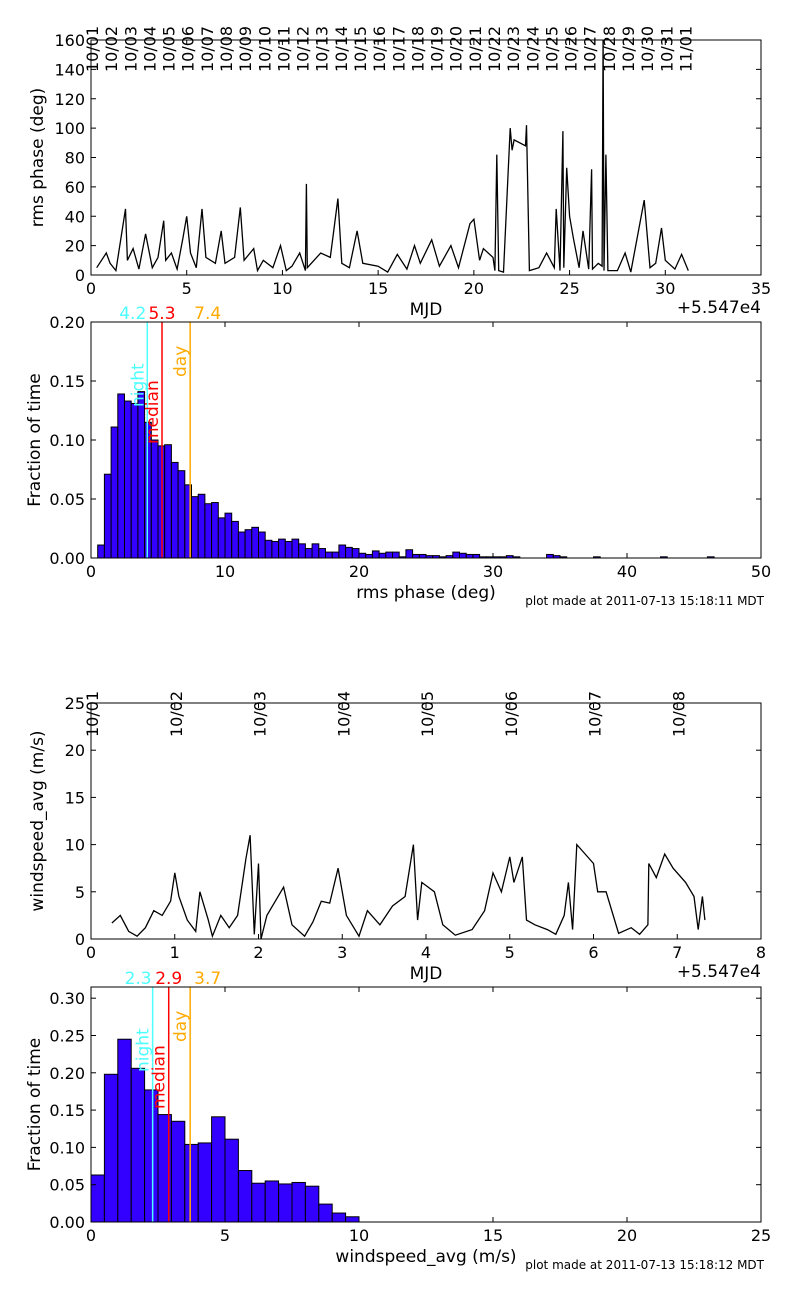 This screenshot has width=810, height=1295. What do you see at coordinates (161, 314) in the screenshot?
I see `median-value-label: 5.3` at bounding box center [161, 314].